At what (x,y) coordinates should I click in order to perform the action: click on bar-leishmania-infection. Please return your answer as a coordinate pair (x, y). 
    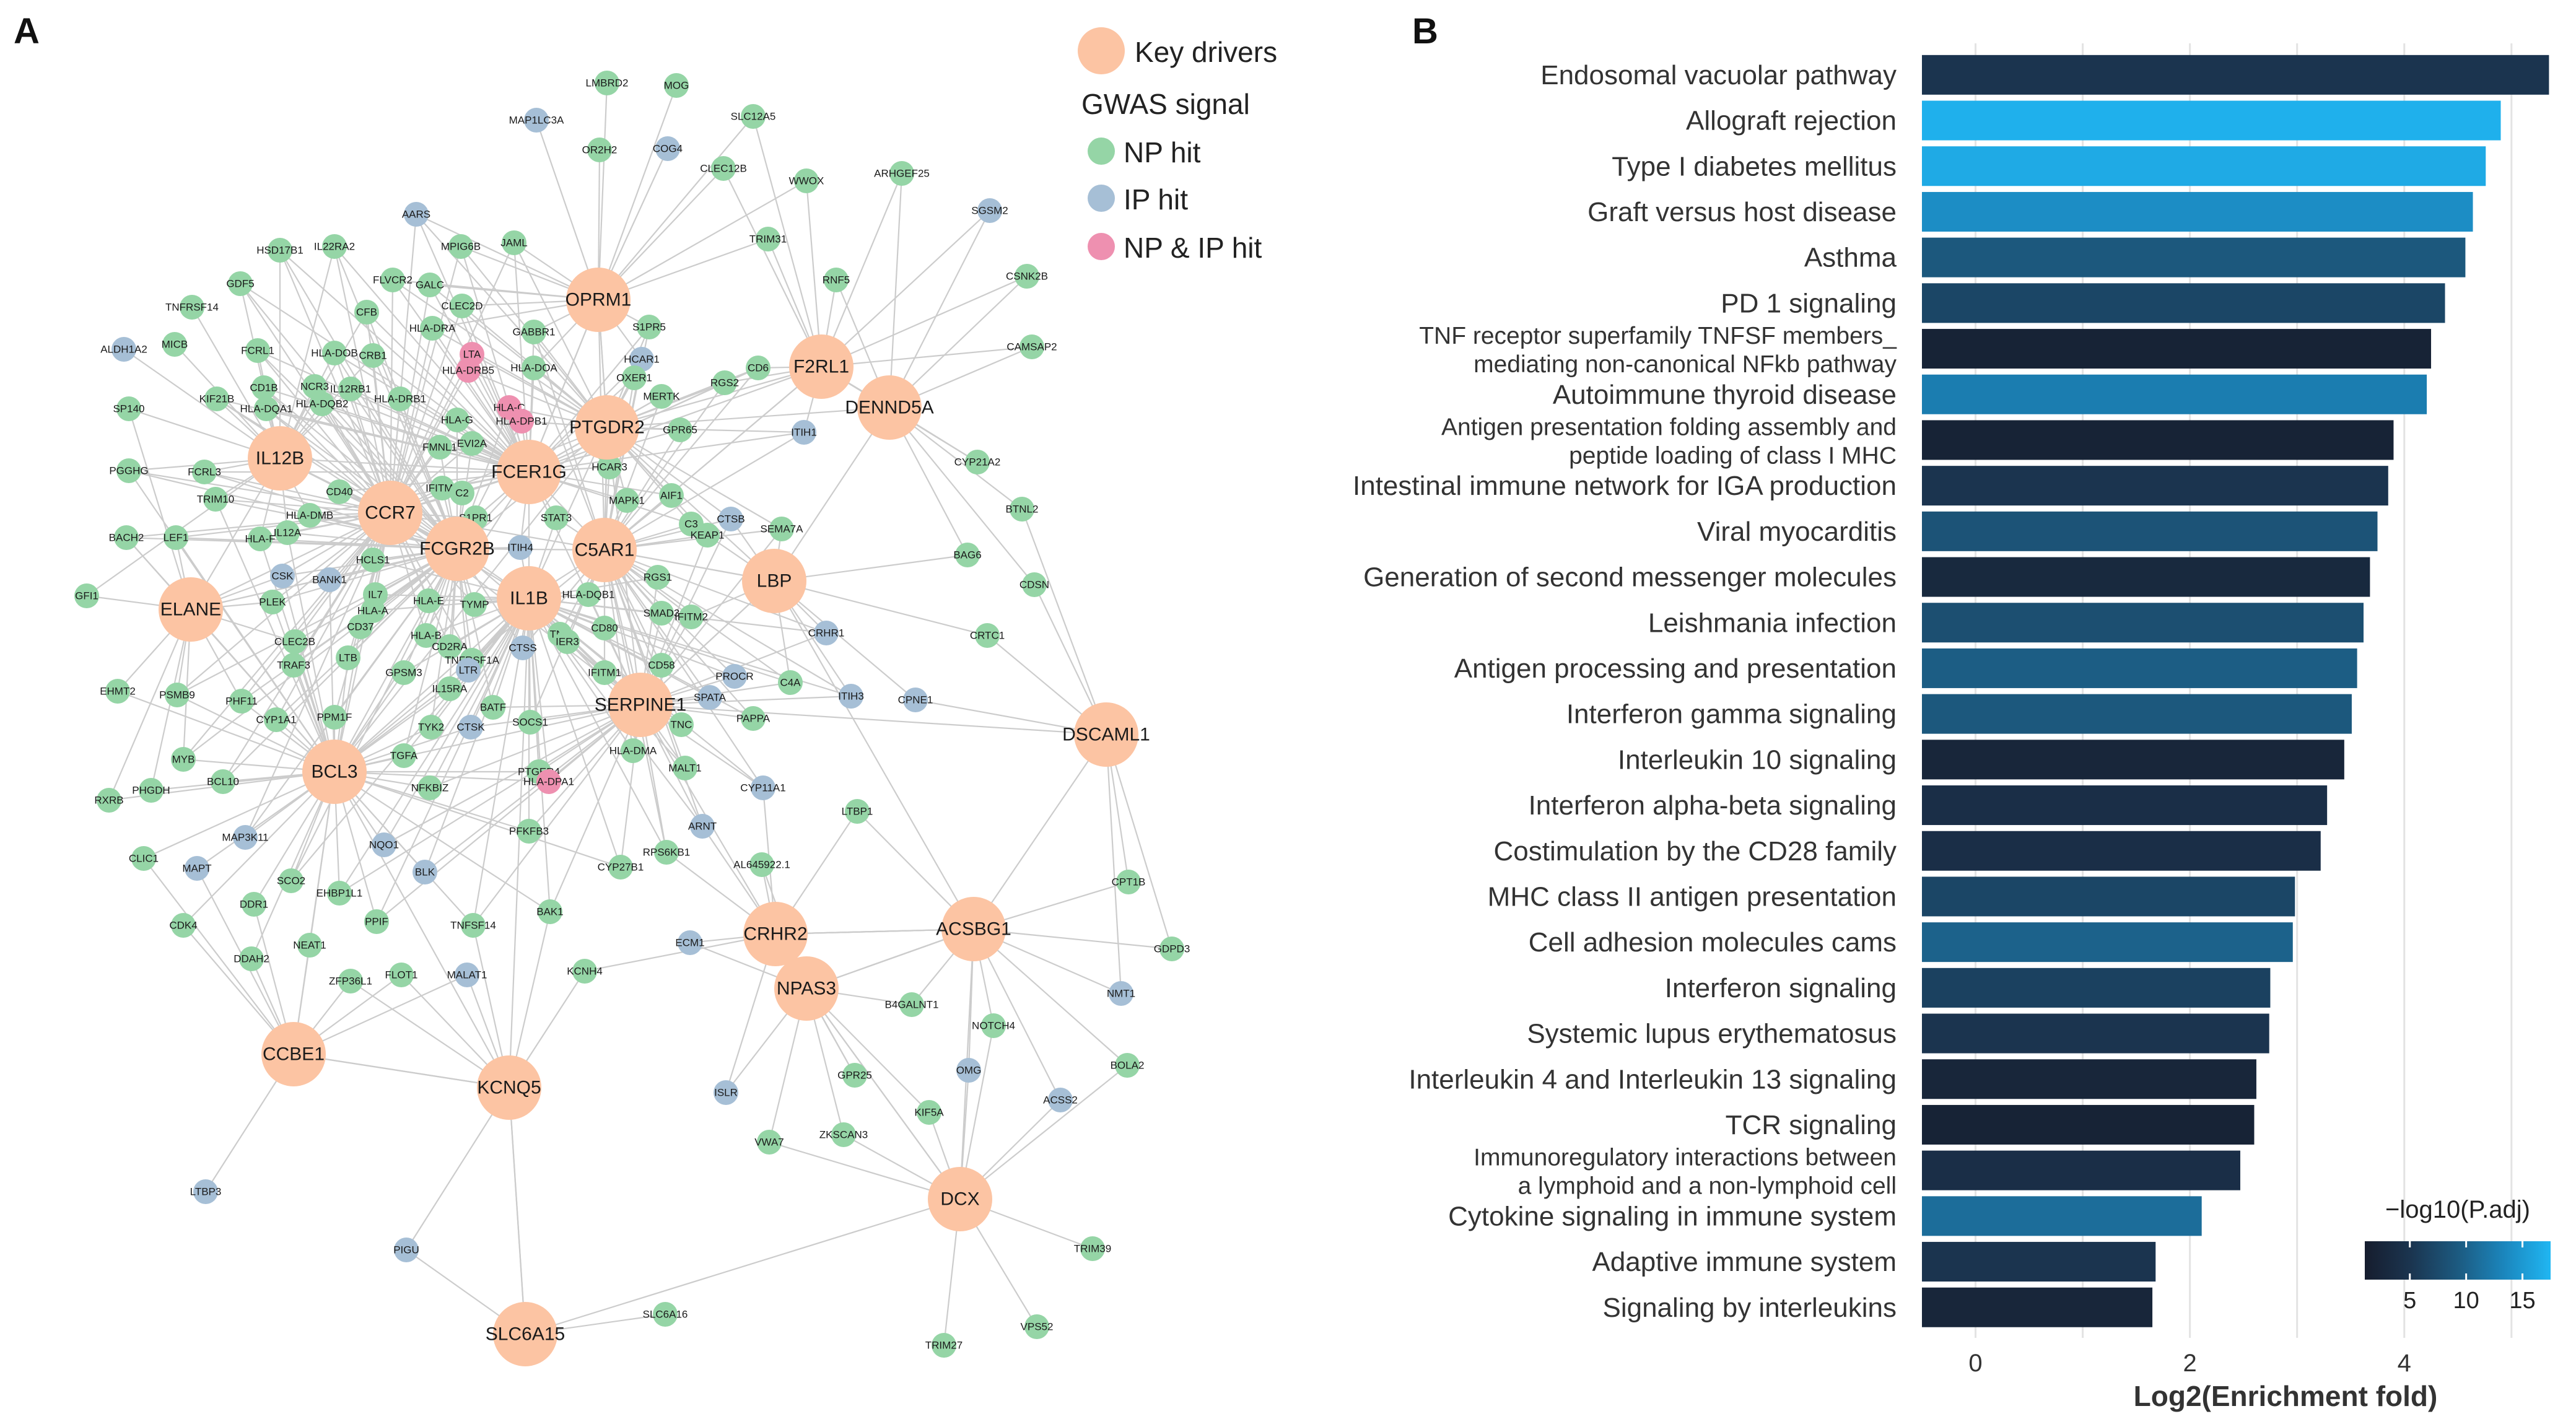
    Looking at the image, I should click on (2143, 623).